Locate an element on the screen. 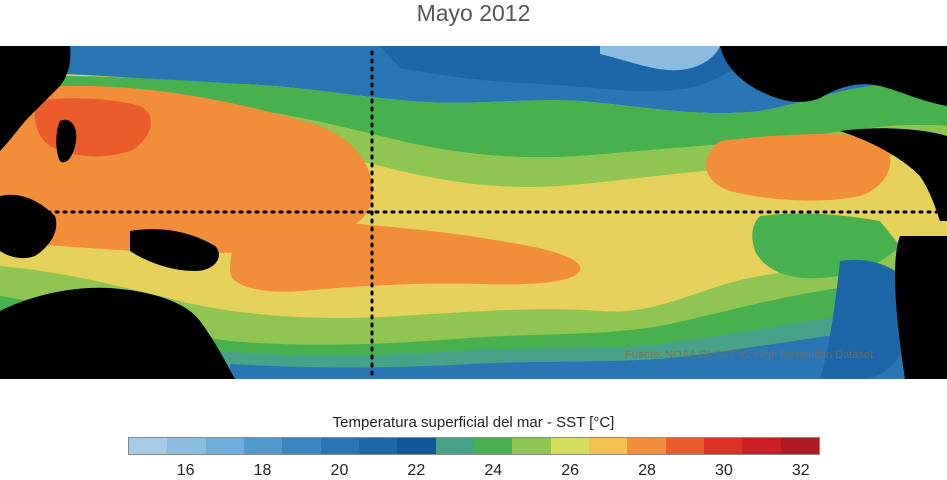  colorbar-tick-label: 16 is located at coordinates (185, 470).